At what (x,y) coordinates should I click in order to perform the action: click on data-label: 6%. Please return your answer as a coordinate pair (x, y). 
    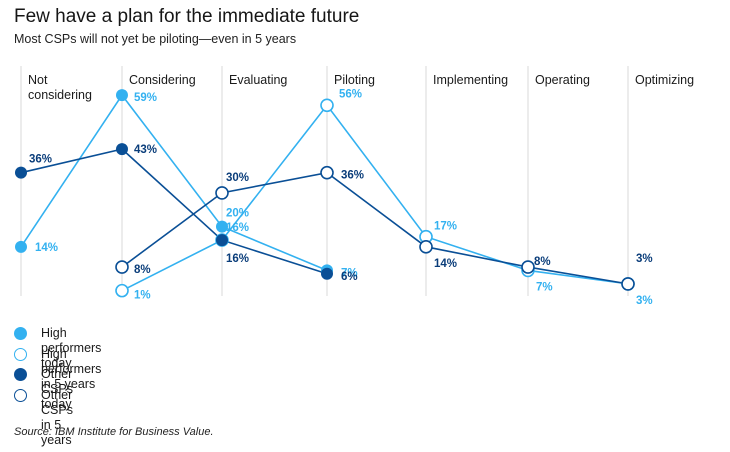
    Looking at the image, I should click on (349, 277).